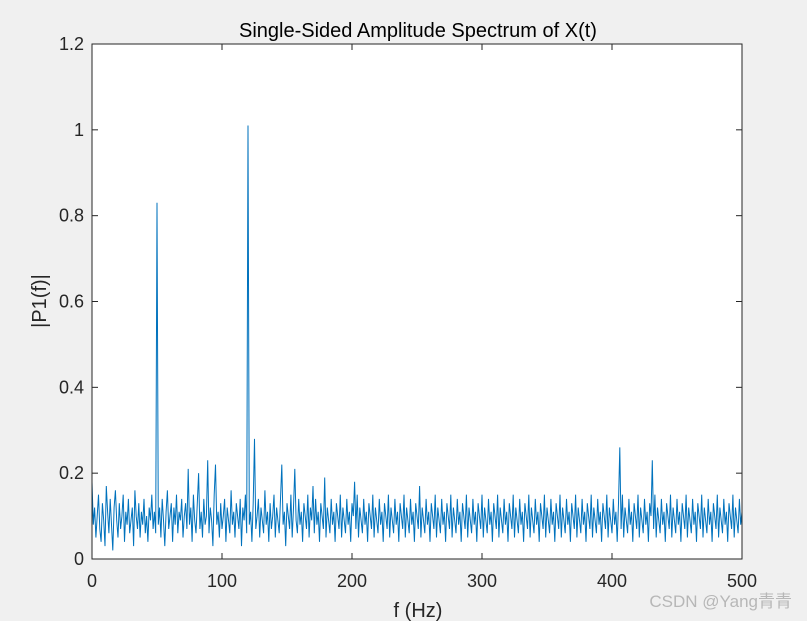 The width and height of the screenshot is (807, 621). I want to click on x-tick-label: 0, so click(92, 581).